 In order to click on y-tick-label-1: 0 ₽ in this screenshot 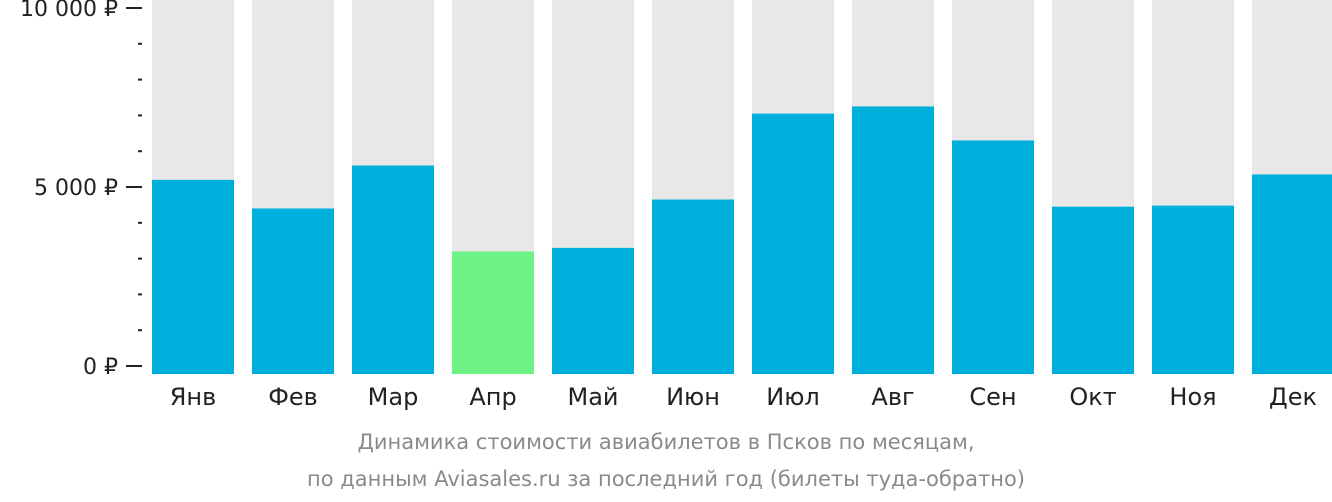, I will do `click(100, 367)`.